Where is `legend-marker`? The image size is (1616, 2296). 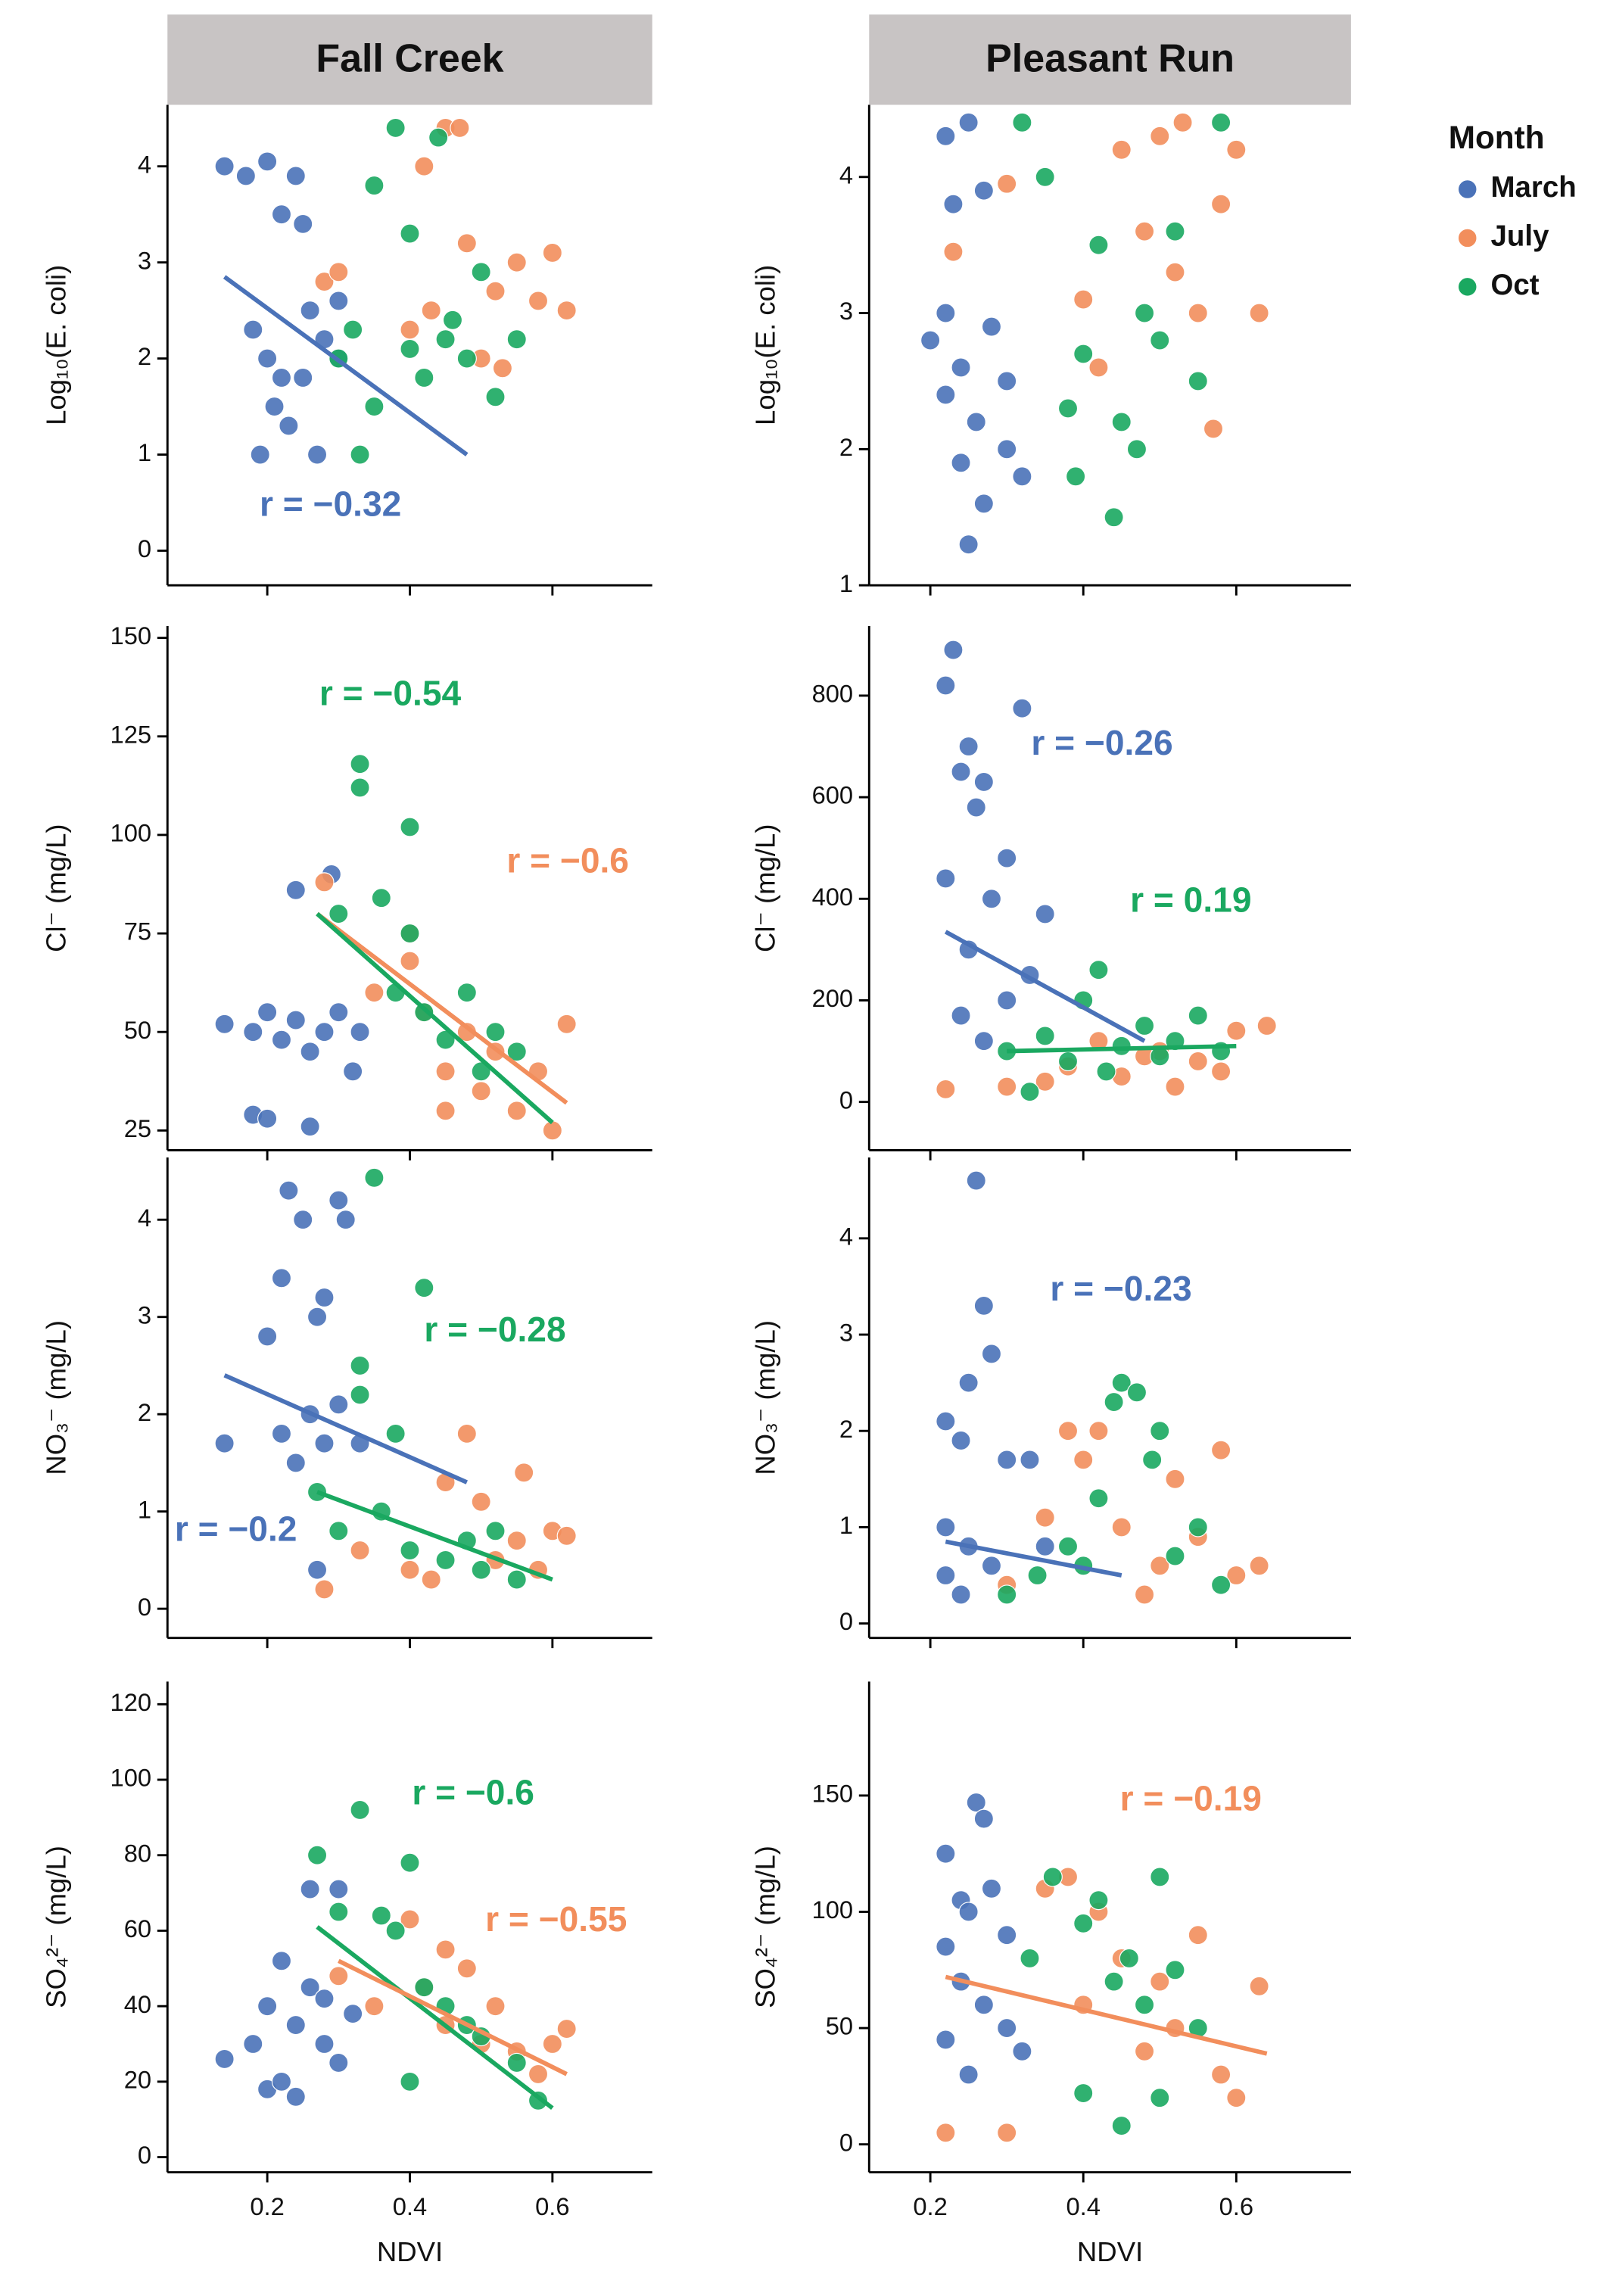
legend-marker is located at coordinates (1467, 238).